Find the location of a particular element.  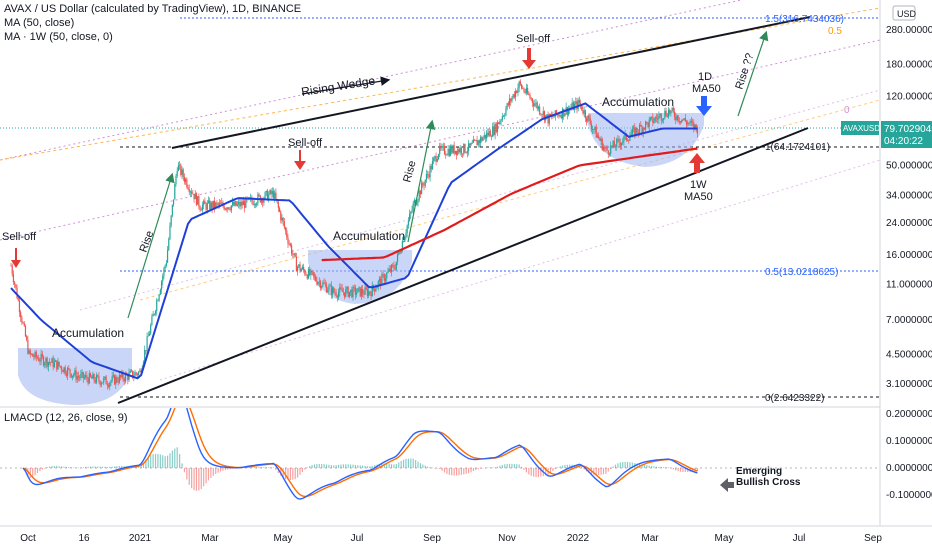

ma1w-up-arrow is located at coordinates (697, 163).